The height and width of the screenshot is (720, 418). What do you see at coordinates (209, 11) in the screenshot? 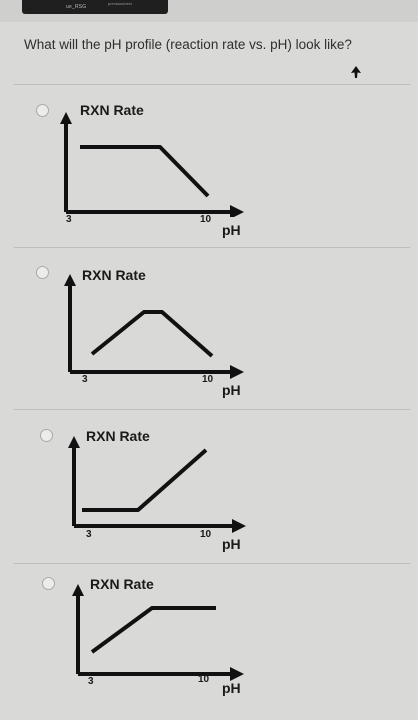
I see `browser-top-bar: ue_RSG previous/next` at bounding box center [209, 11].